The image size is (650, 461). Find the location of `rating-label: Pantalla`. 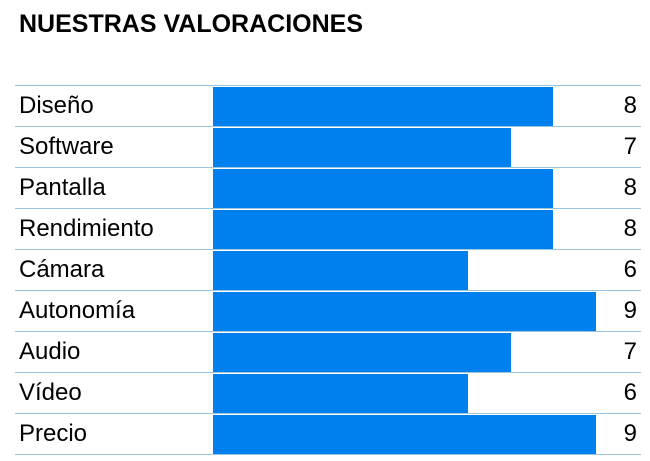

rating-label: Pantalla is located at coordinates (62, 187).